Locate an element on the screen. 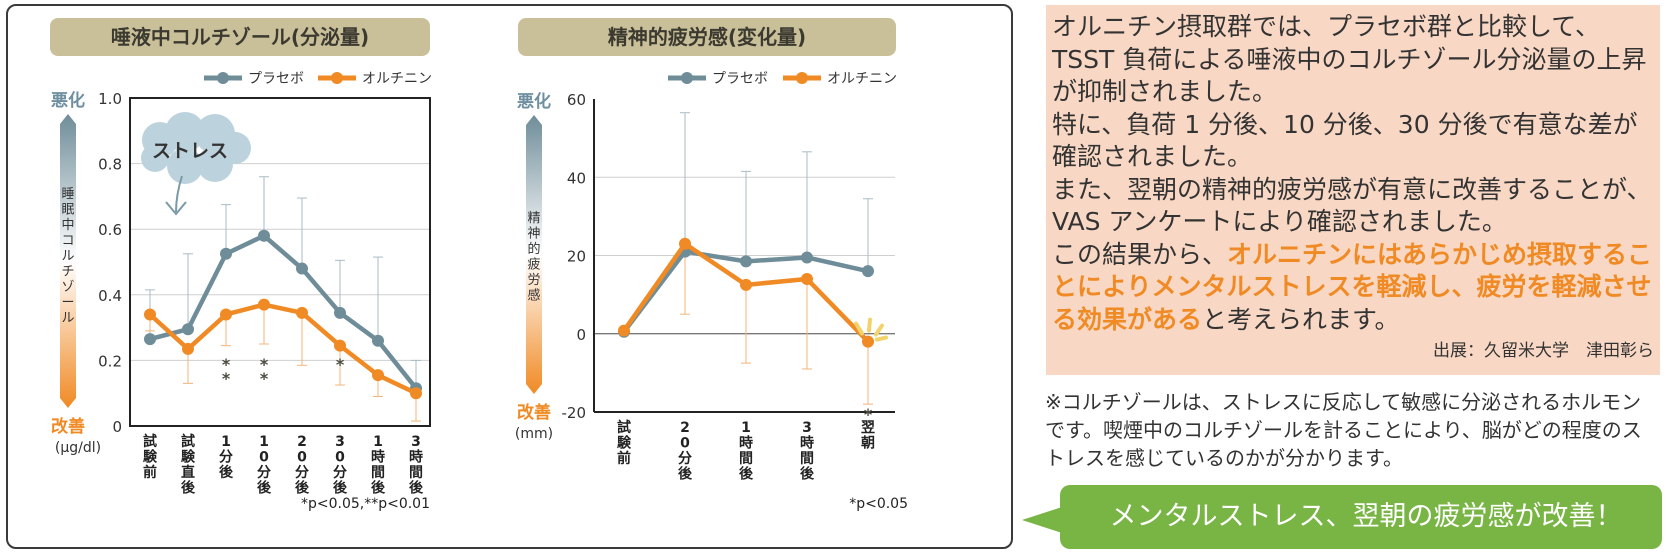  y-tick-label: -20 is located at coordinates (574, 413).